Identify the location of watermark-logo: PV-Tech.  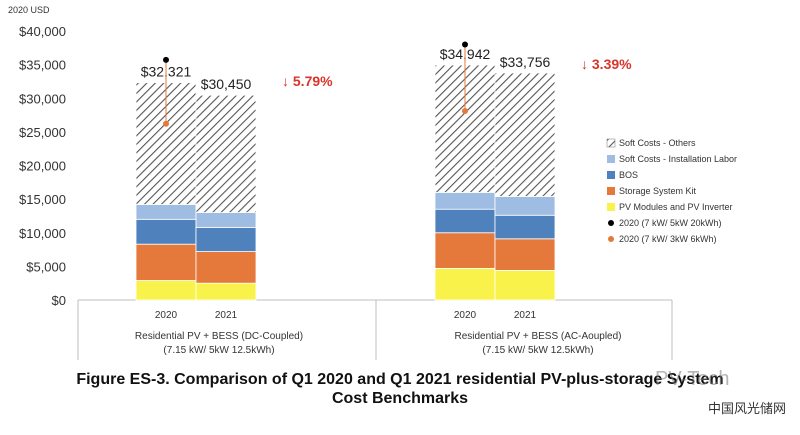
(692, 379).